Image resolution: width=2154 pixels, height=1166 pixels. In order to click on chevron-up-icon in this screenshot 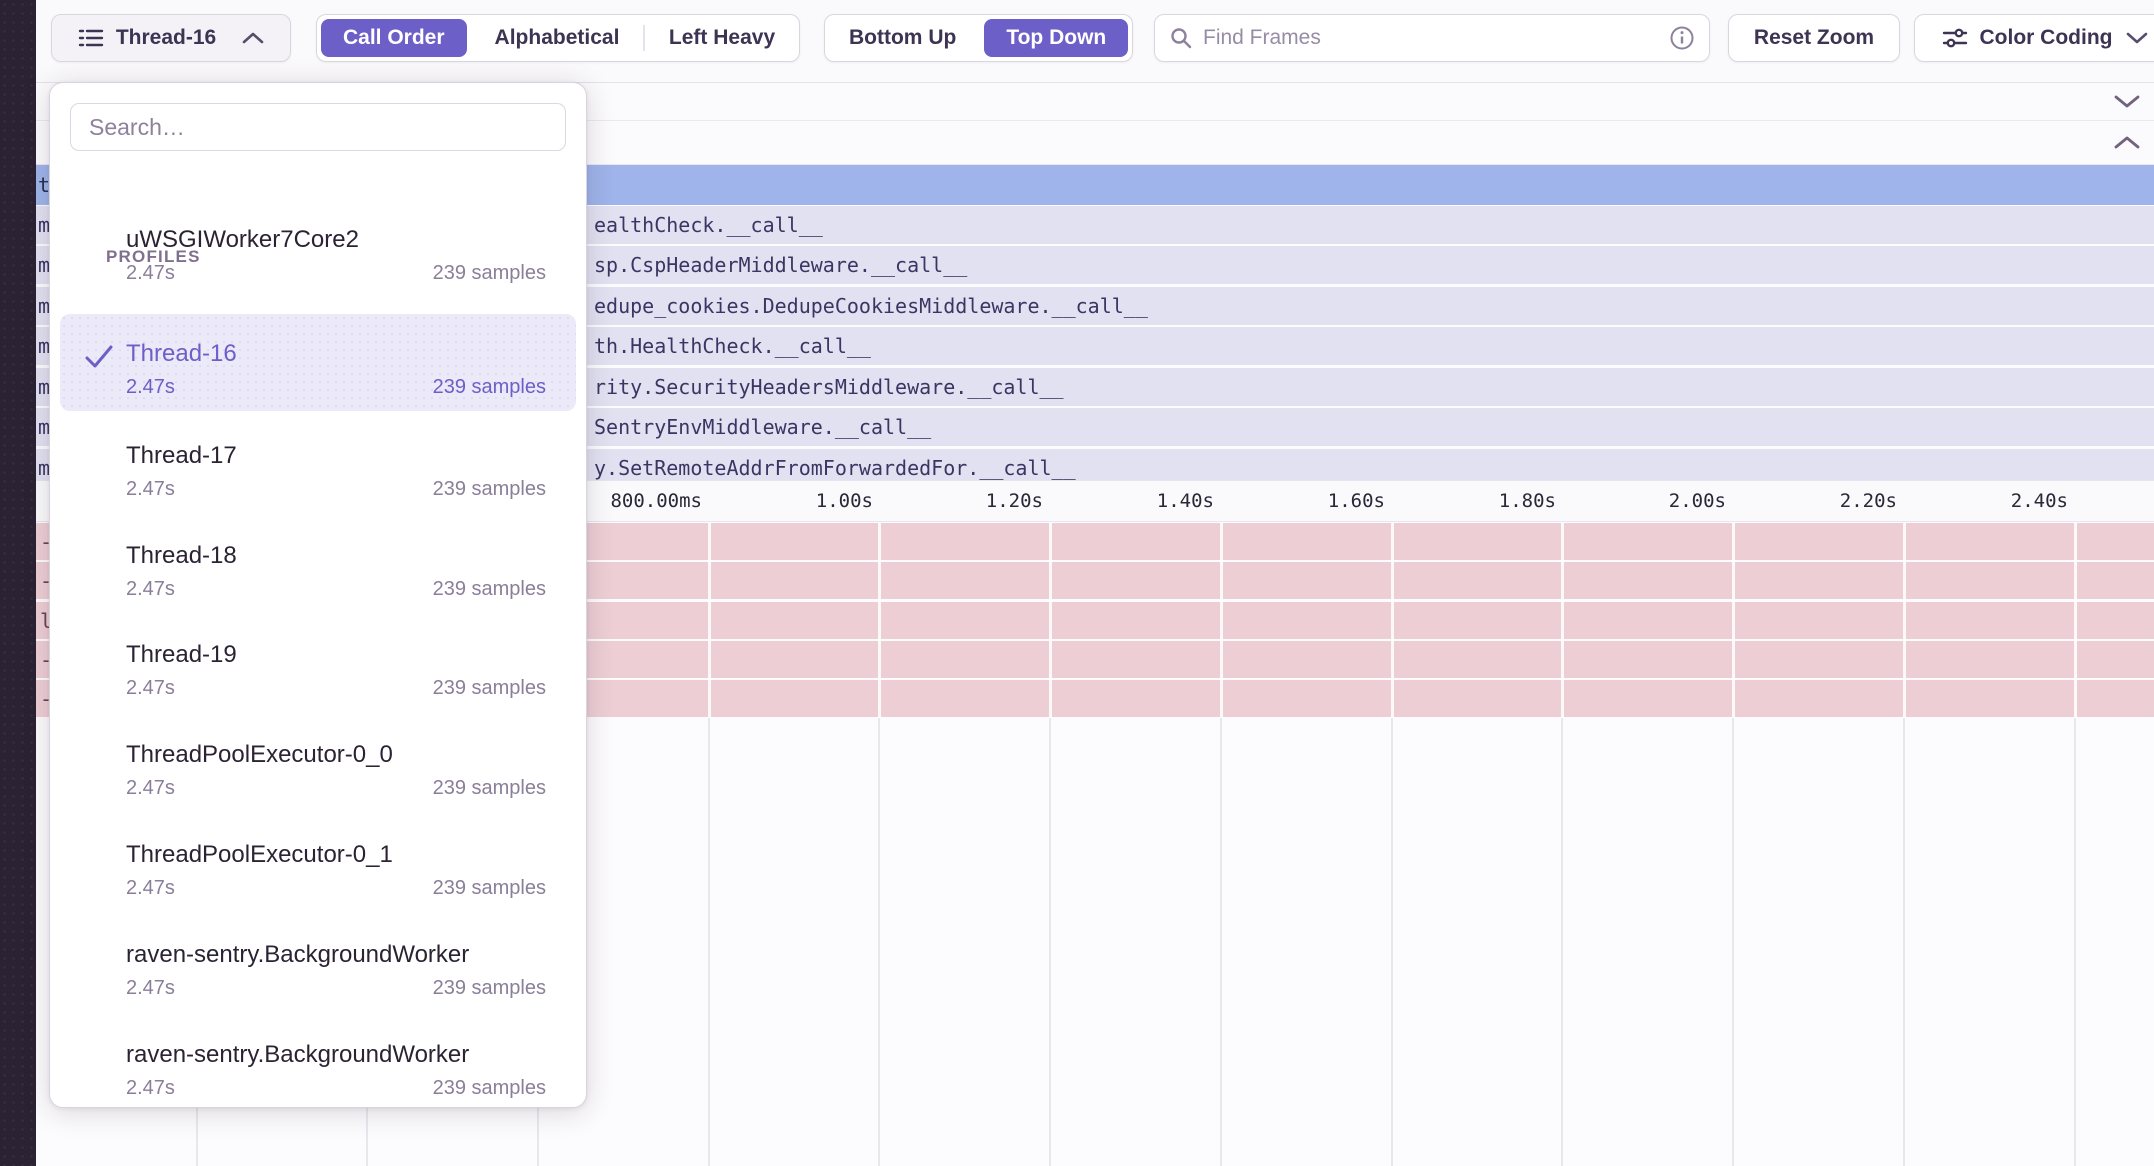, I will do `click(253, 38)`.